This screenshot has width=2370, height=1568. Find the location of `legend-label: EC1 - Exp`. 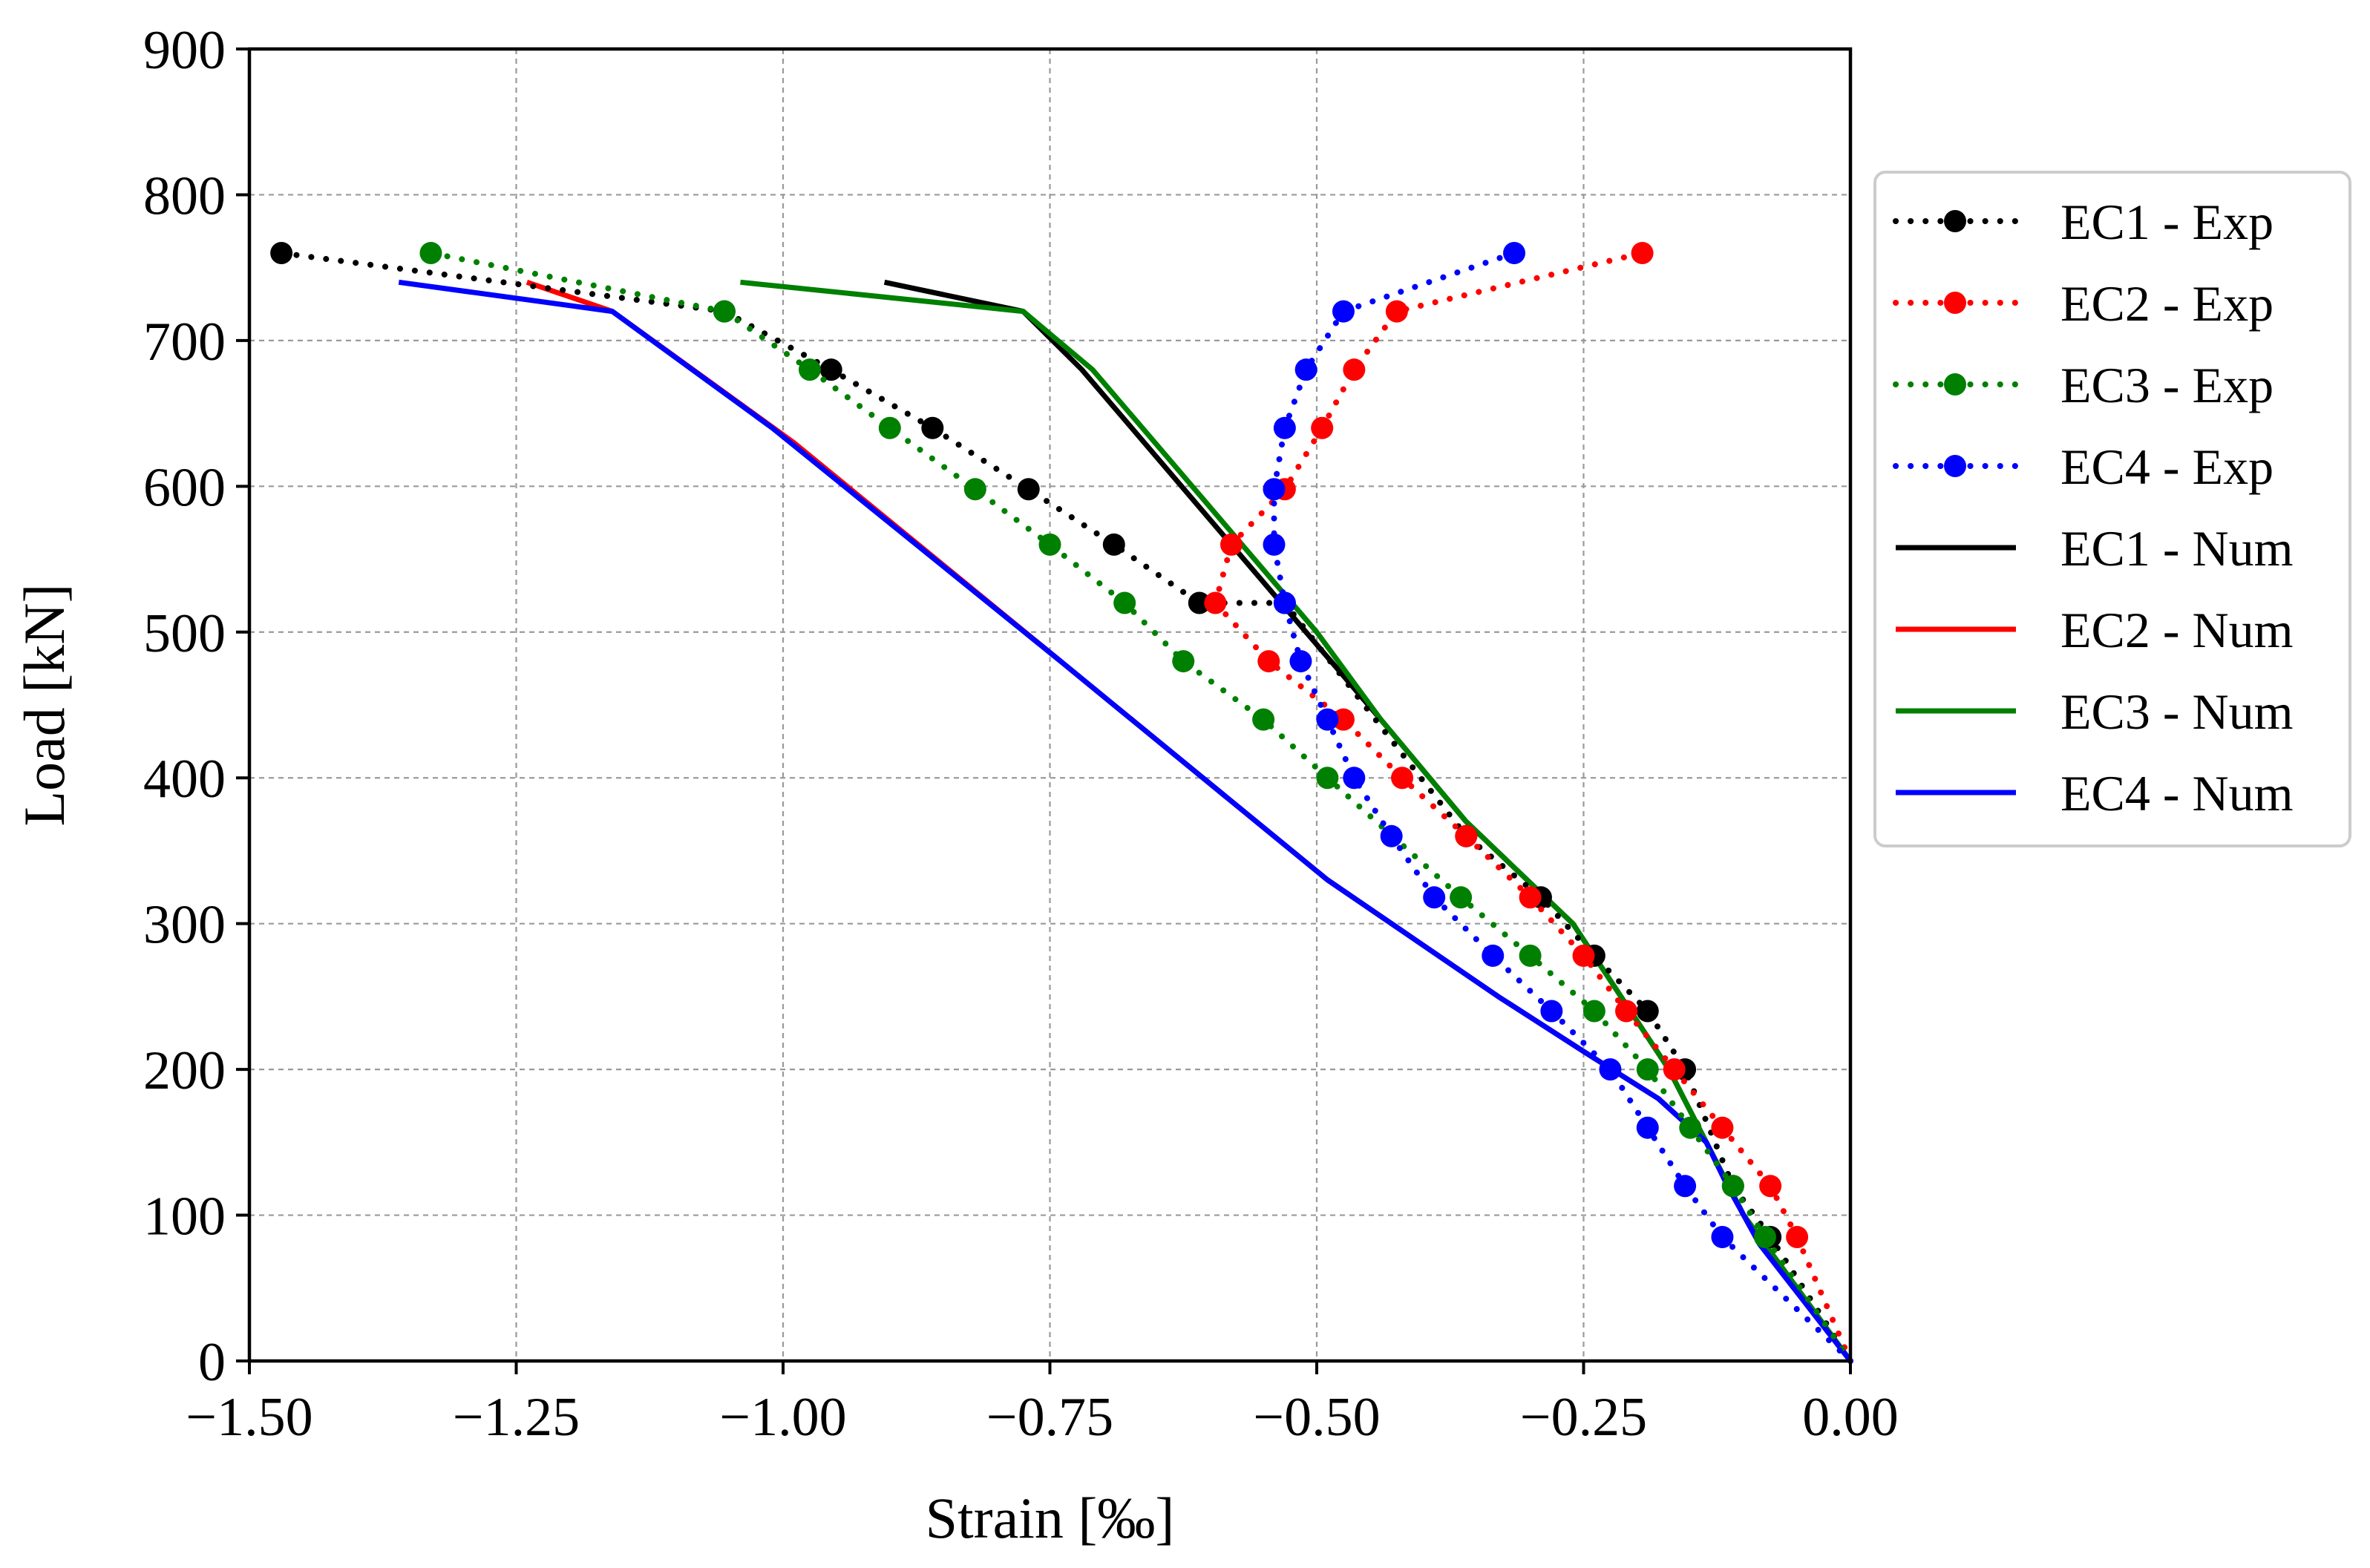

legend-label: EC1 - Exp is located at coordinates (2167, 222).